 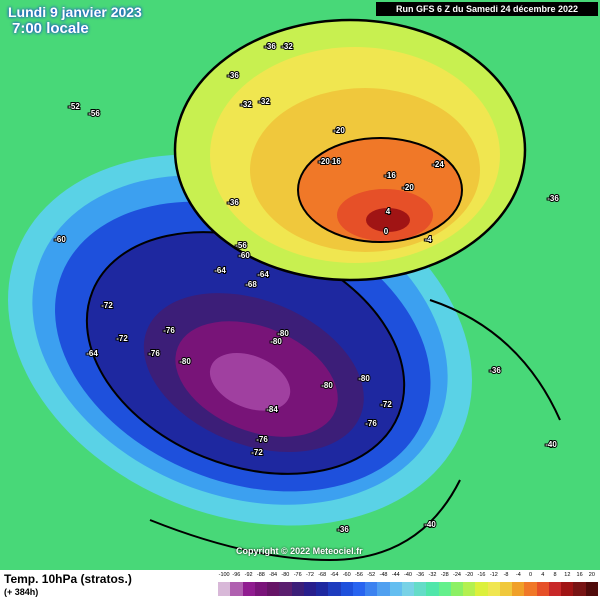 I want to click on legend-label: -36, so click(x=420, y=575).